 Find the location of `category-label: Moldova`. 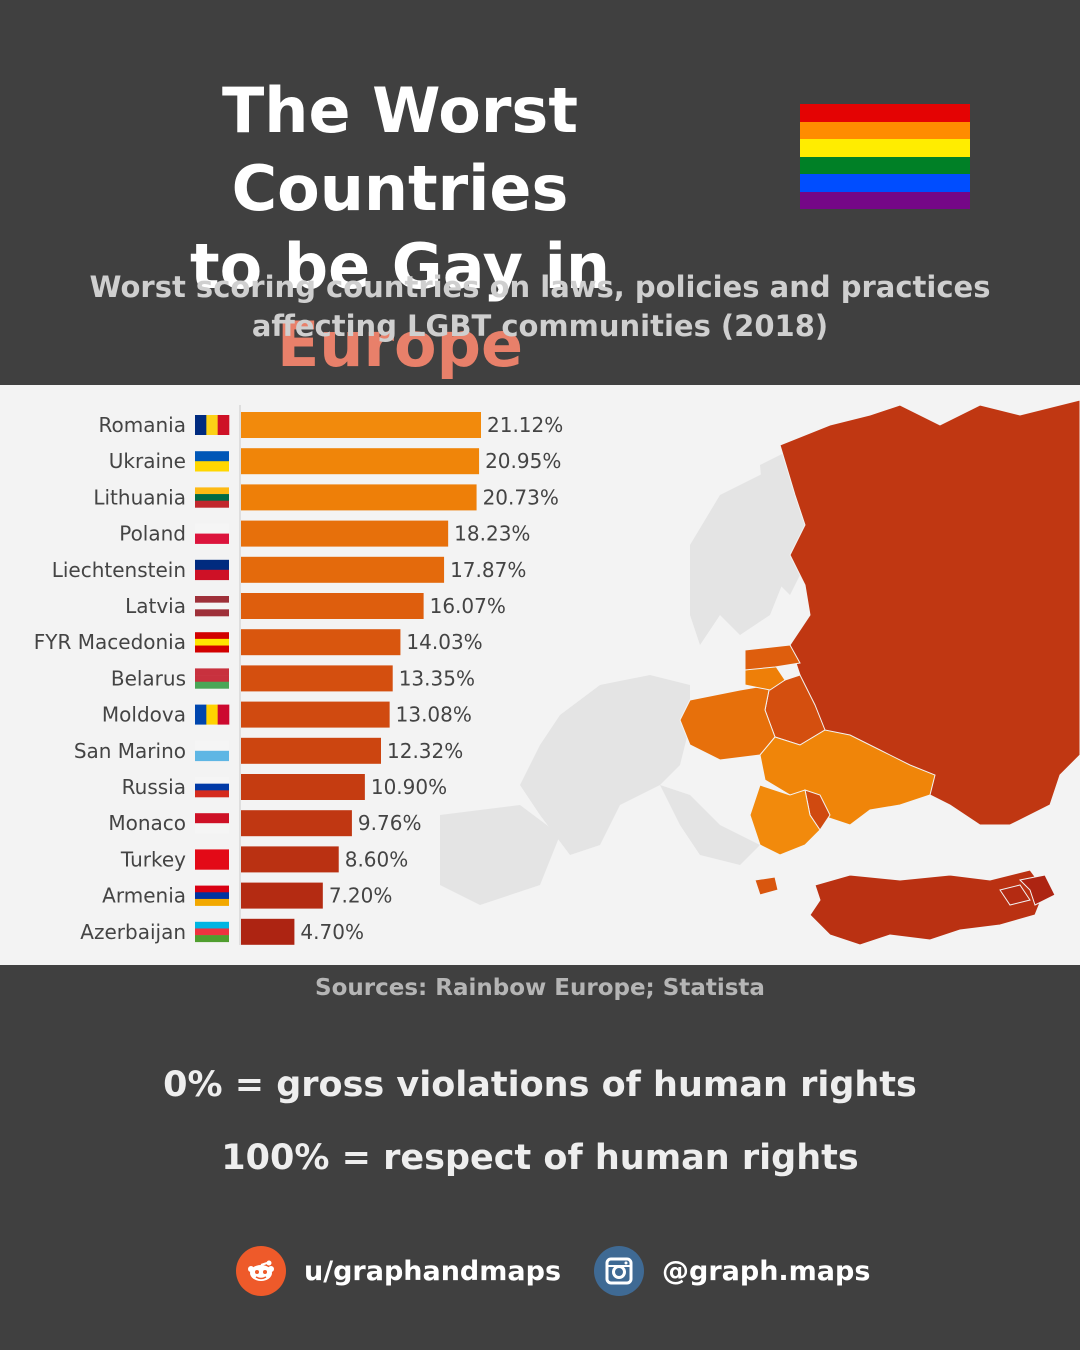

category-label: Moldova is located at coordinates (144, 715).